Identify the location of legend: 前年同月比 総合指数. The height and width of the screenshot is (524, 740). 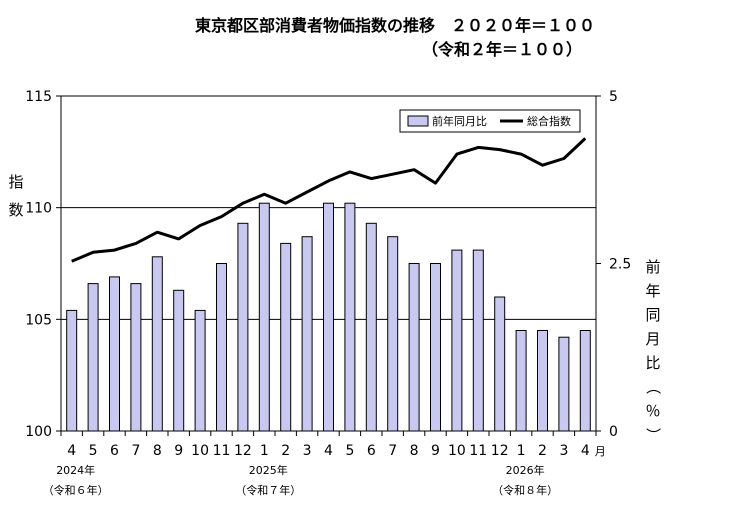
(490, 121).